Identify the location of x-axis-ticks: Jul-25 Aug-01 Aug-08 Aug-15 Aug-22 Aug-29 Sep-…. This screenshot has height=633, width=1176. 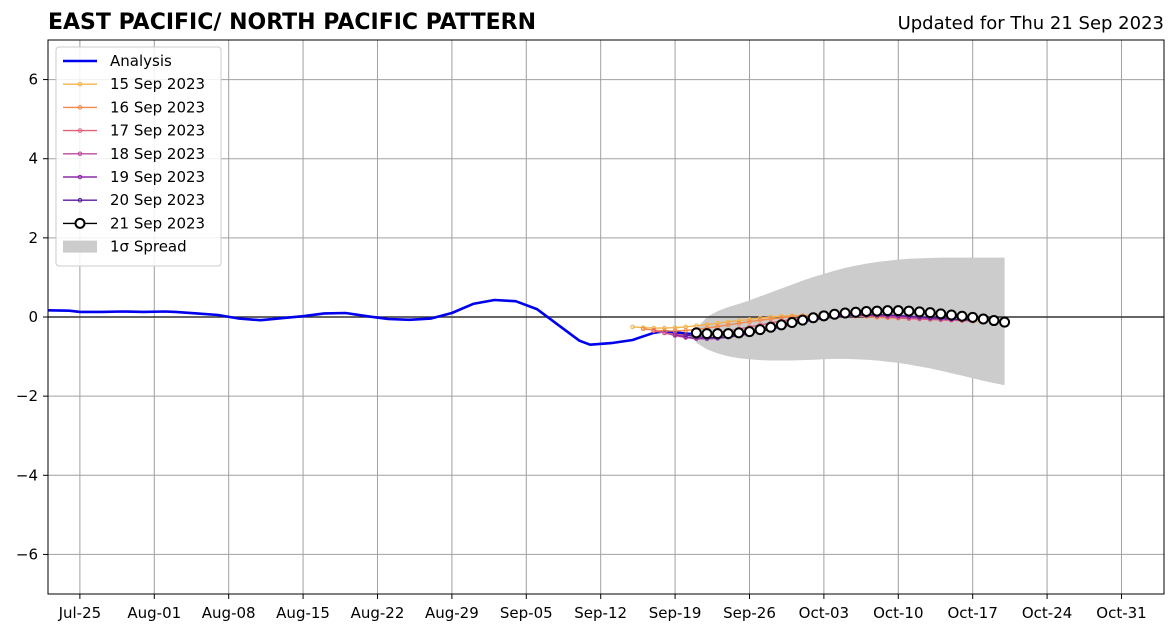
(602, 608).